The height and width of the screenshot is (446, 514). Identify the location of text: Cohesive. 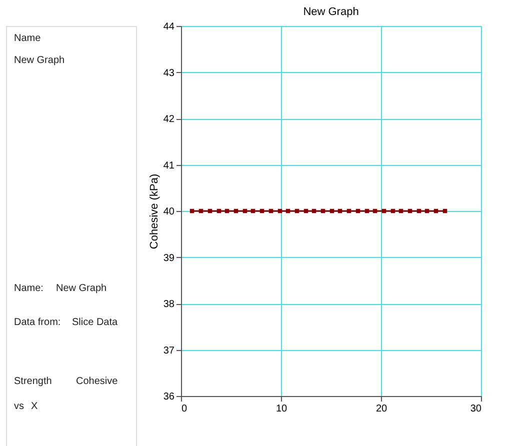
(97, 381).